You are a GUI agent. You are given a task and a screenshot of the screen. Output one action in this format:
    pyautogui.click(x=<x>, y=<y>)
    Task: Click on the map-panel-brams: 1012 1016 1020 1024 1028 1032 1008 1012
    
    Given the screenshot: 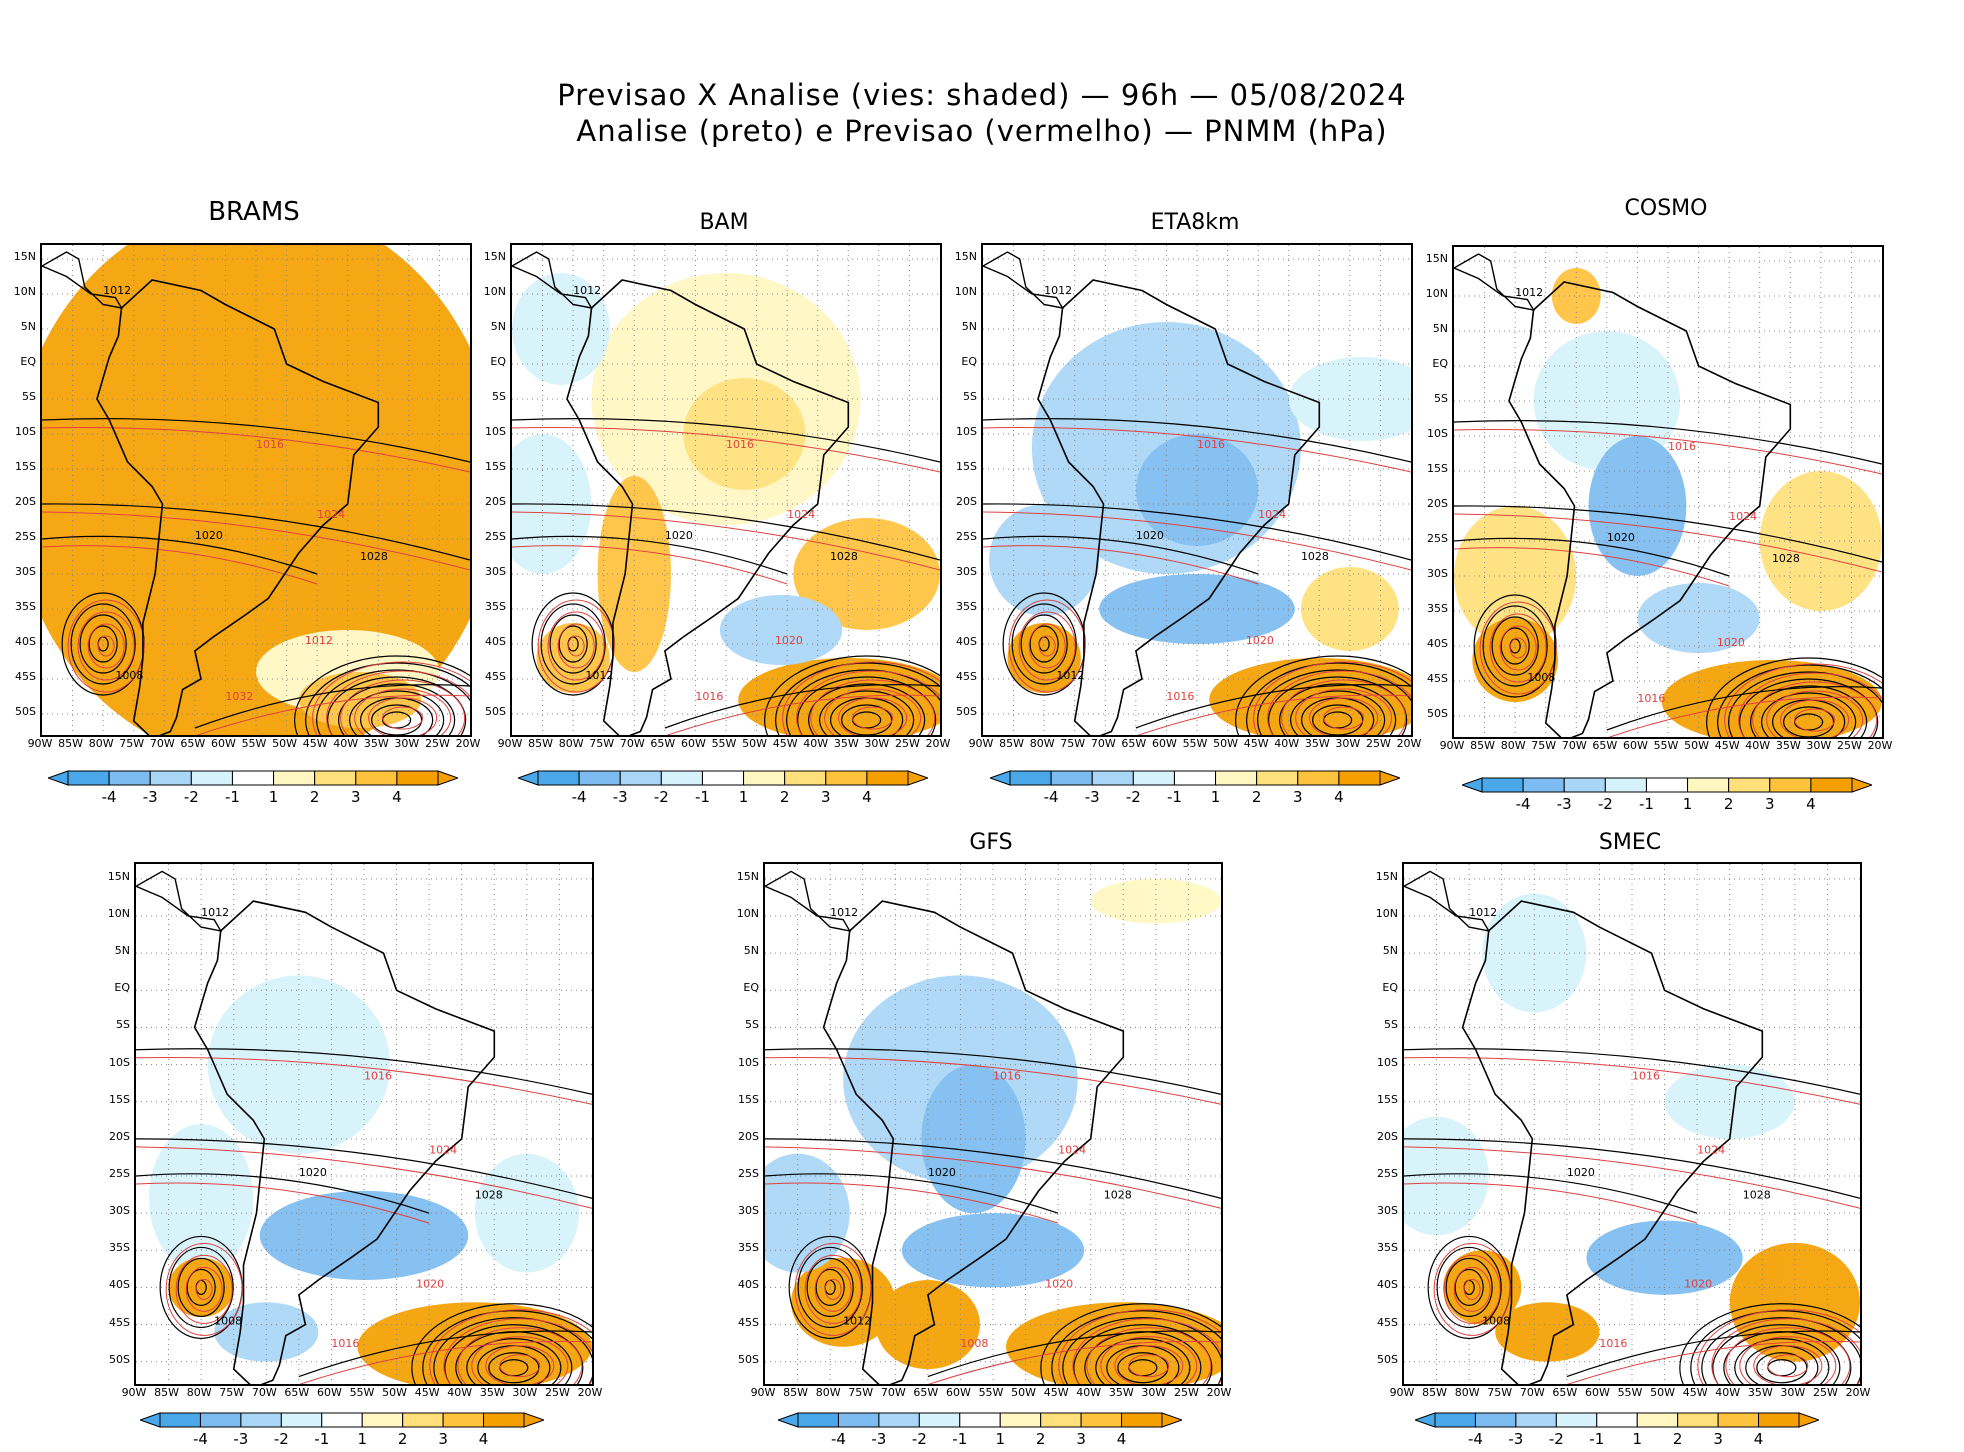 What is the action you would take?
    pyautogui.click(x=256, y=490)
    